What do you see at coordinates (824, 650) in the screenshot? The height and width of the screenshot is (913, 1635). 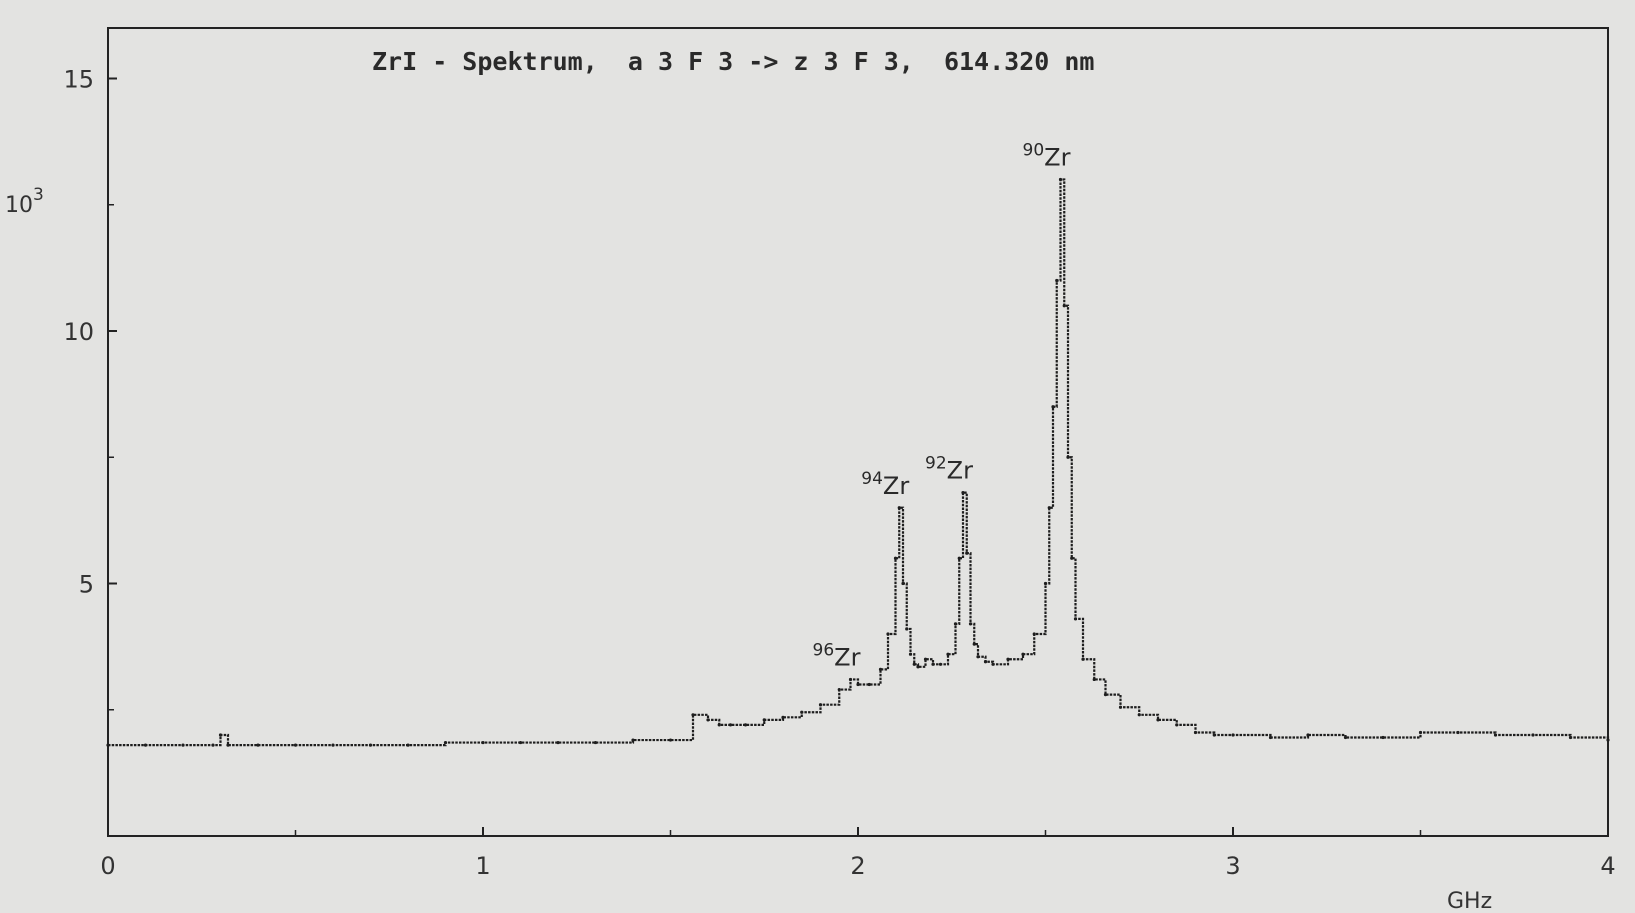 I see `peak-mass-number: 96` at bounding box center [824, 650].